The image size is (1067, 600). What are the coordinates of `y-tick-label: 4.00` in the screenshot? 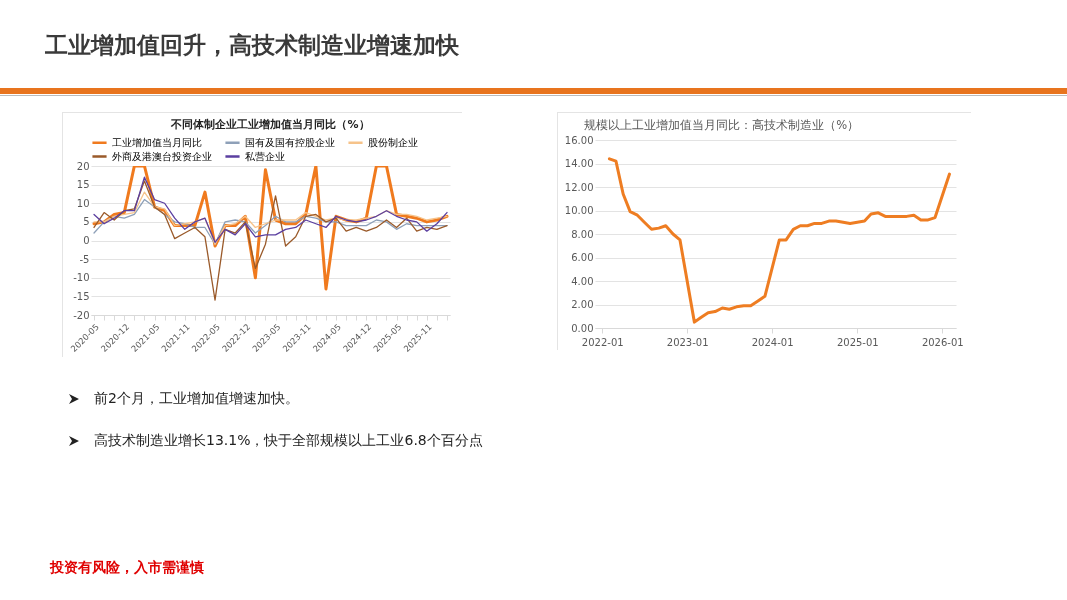 It's located at (582, 281).